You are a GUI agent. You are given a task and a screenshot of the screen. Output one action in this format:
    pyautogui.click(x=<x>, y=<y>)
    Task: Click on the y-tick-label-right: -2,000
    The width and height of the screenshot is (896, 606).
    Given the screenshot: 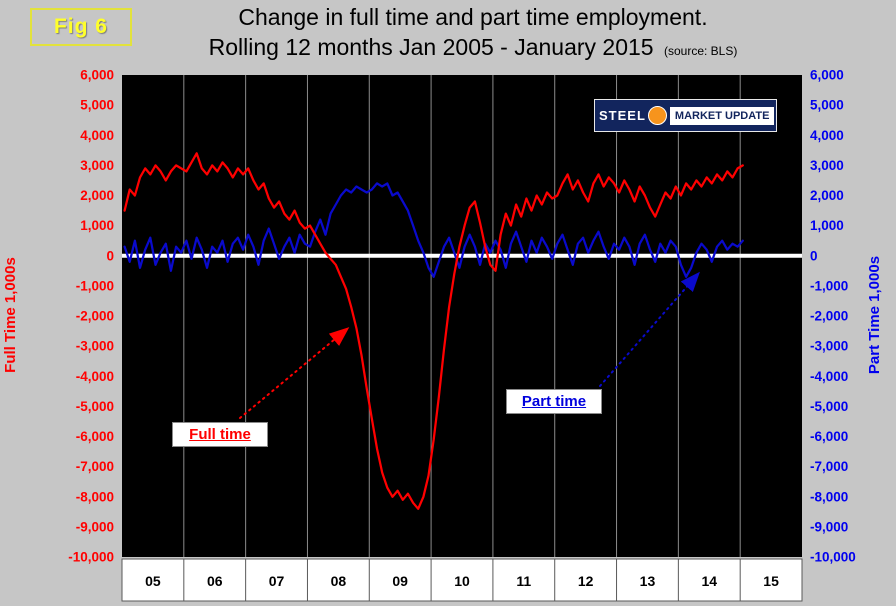 What is the action you would take?
    pyautogui.click(x=829, y=316)
    